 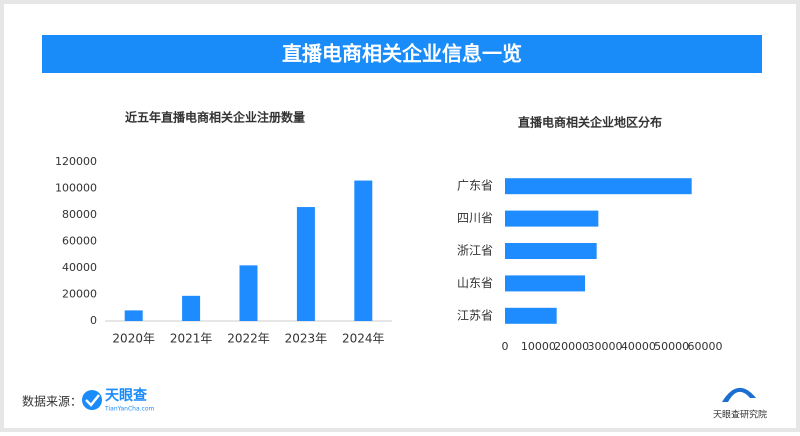 I want to click on x-tick-label: 10000, so click(x=538, y=346).